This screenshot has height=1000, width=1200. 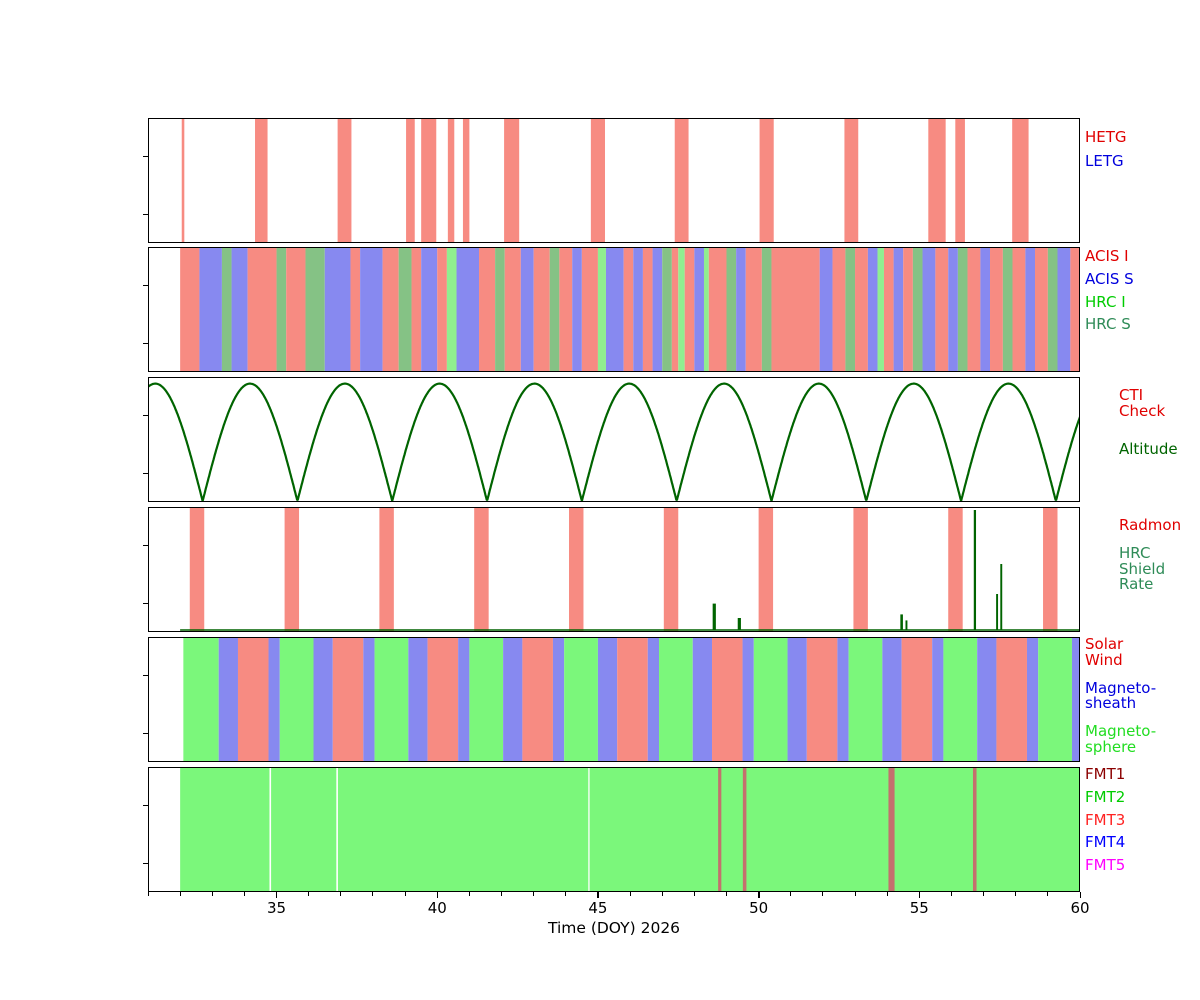 What do you see at coordinates (1105, 301) in the screenshot?
I see `legend-label: HRC I` at bounding box center [1105, 301].